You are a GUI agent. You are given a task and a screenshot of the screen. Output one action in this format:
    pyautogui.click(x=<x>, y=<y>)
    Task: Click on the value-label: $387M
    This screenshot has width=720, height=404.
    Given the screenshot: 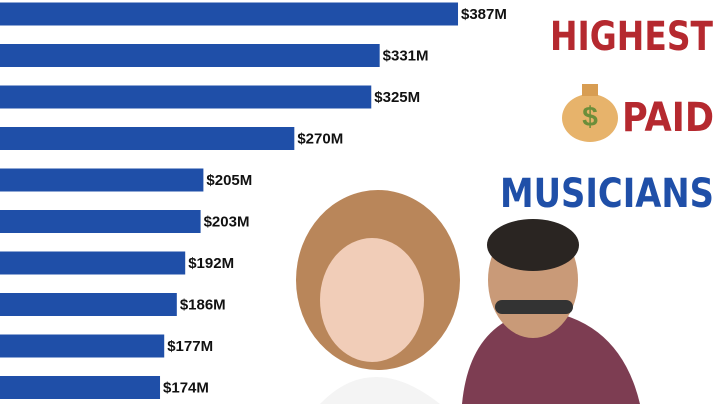 What is the action you would take?
    pyautogui.click(x=484, y=14)
    